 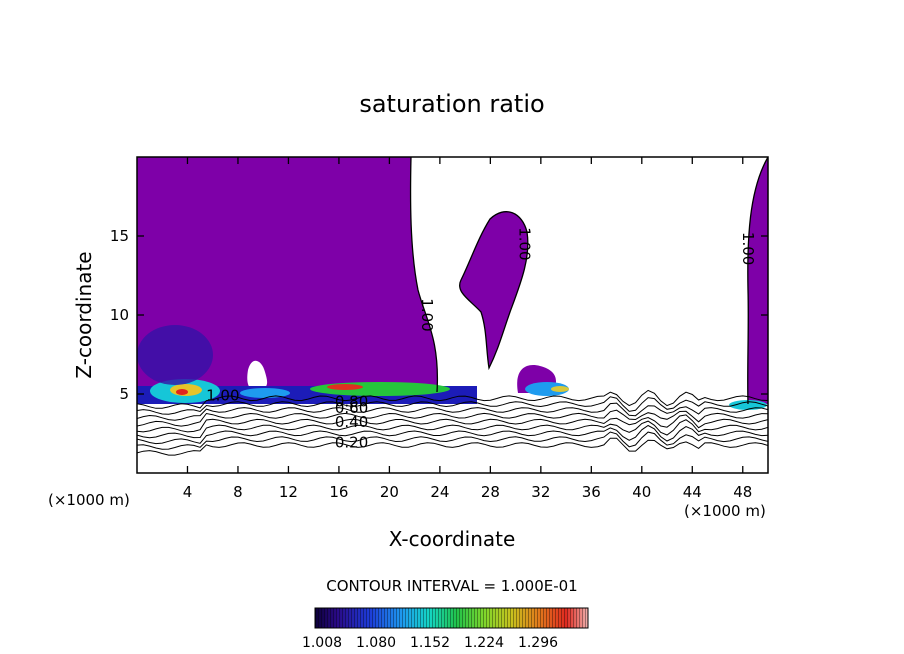 What do you see at coordinates (124, 394) in the screenshot?
I see `y-tick-label: 5` at bounding box center [124, 394].